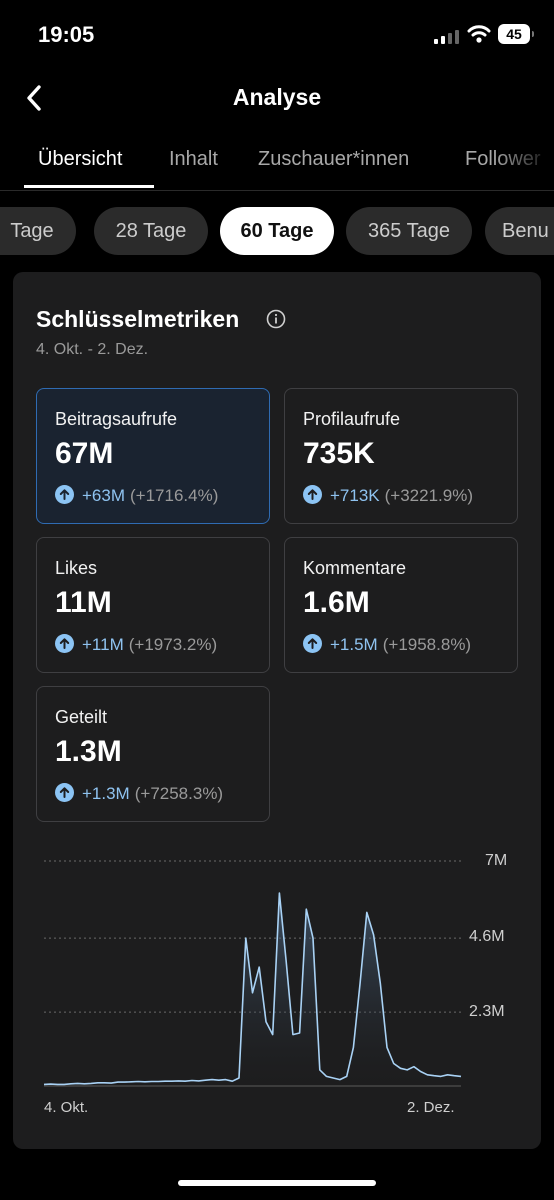  Describe the element at coordinates (409, 231) in the screenshot. I see `range-chip-365: 365 Tage` at that location.